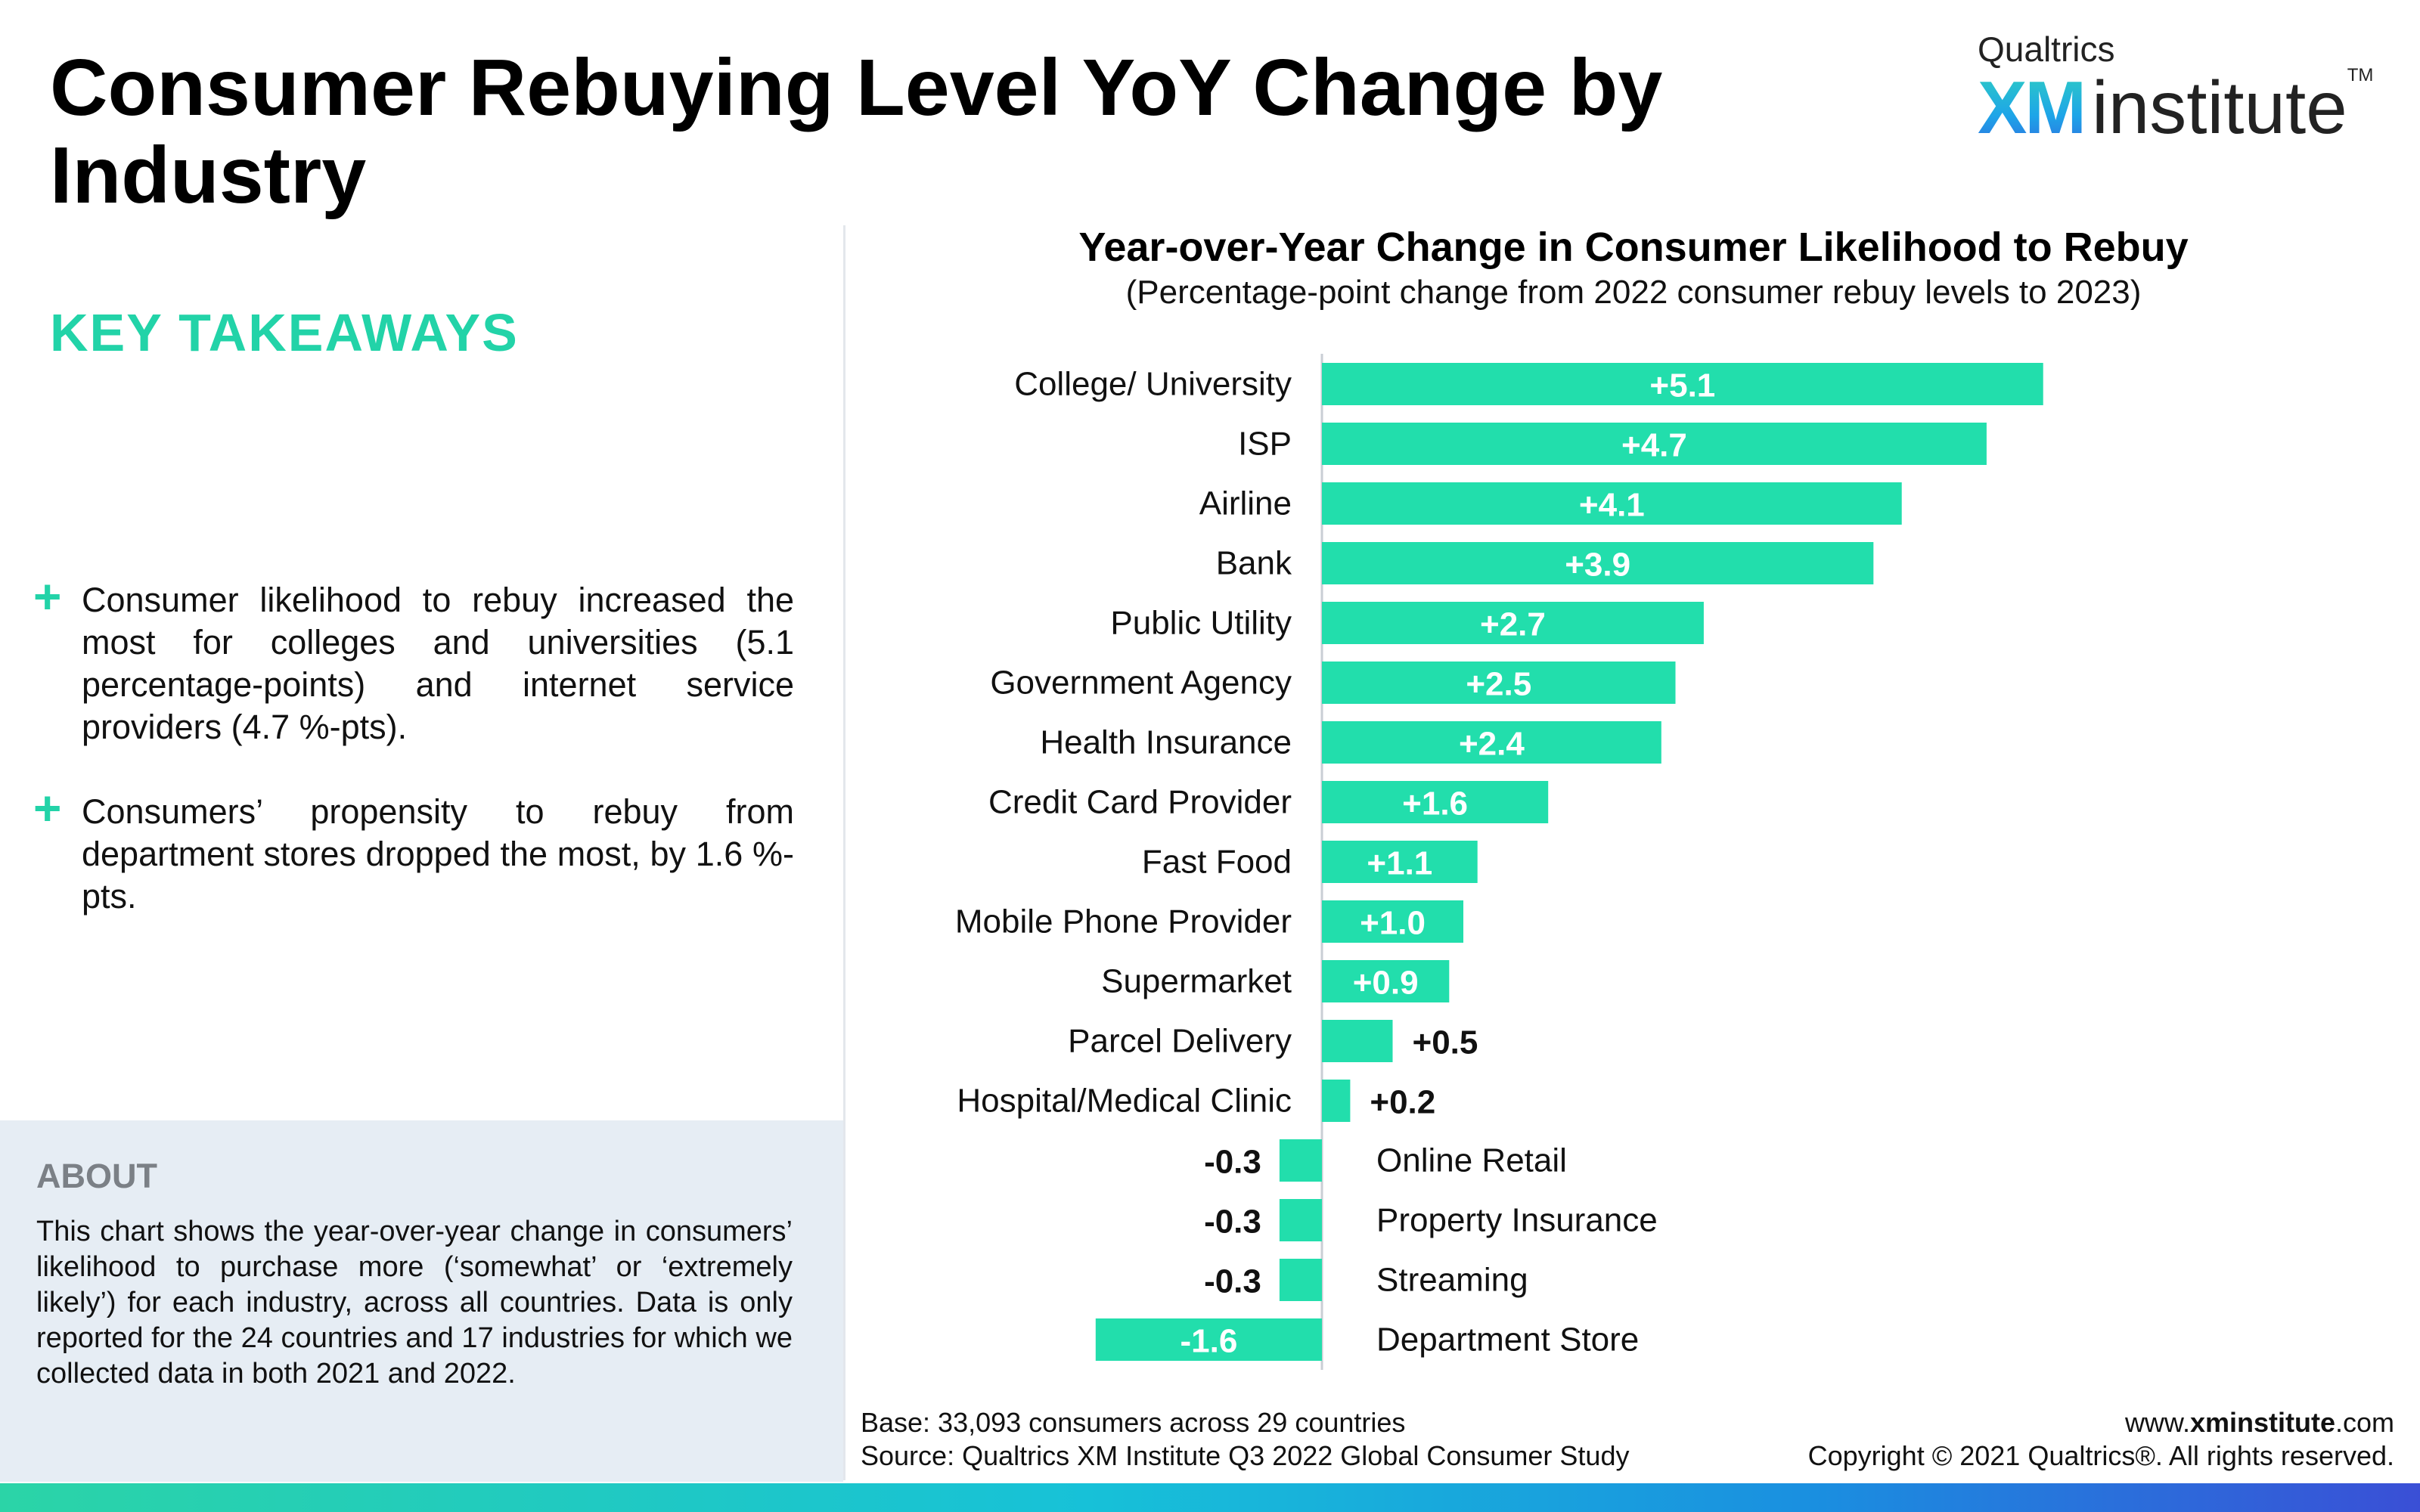 The width and height of the screenshot is (2420, 1512). Describe the element at coordinates (1210, 1497) in the screenshot. I see `bottom-gradient-bar` at that location.